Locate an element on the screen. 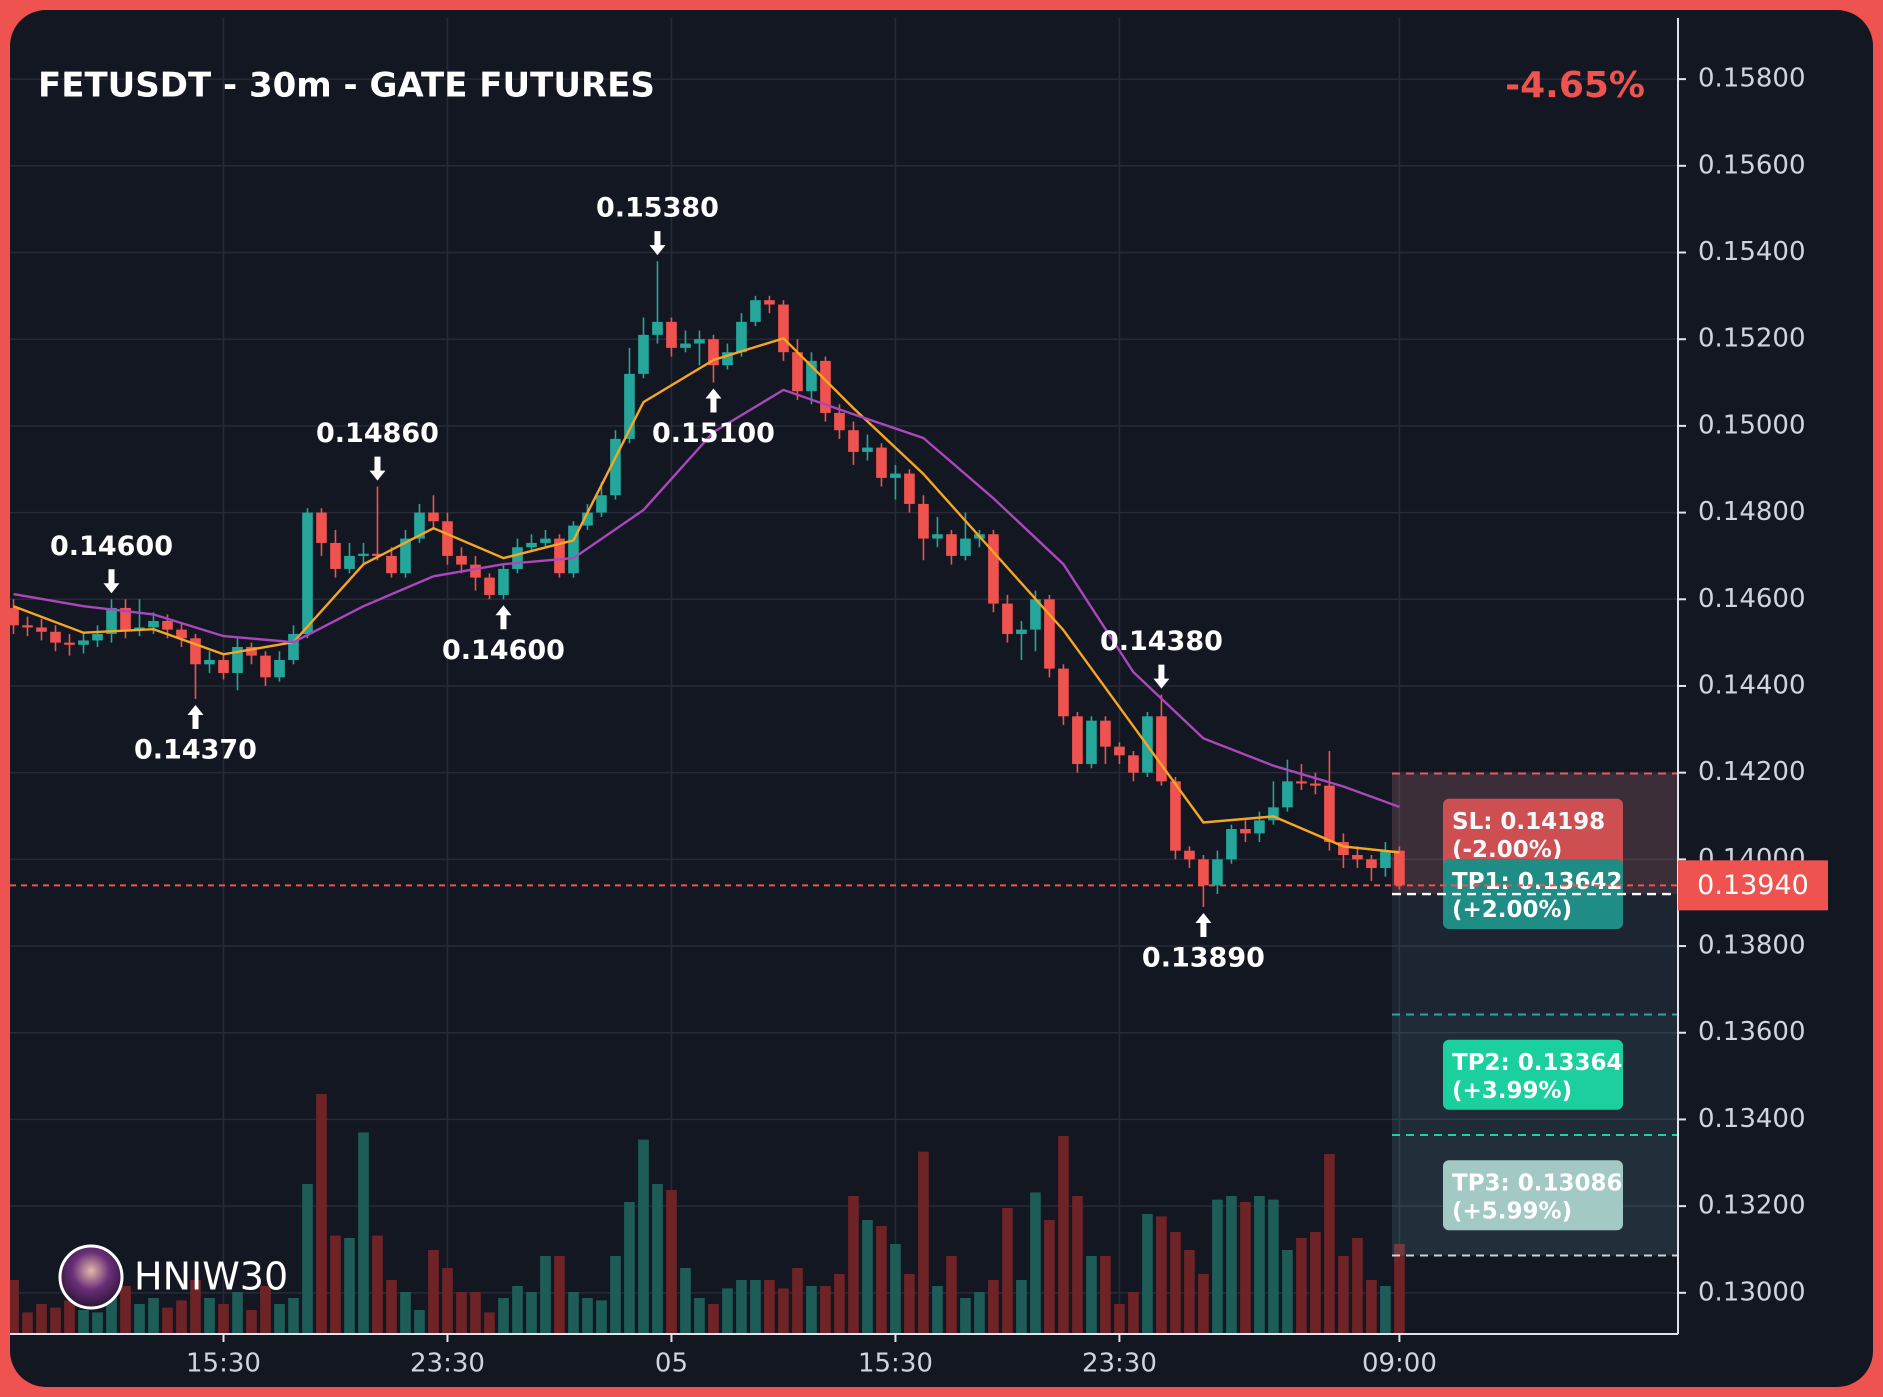 The height and width of the screenshot is (1397, 1883). level-change: (+5.99%) is located at coordinates (1512, 1211).